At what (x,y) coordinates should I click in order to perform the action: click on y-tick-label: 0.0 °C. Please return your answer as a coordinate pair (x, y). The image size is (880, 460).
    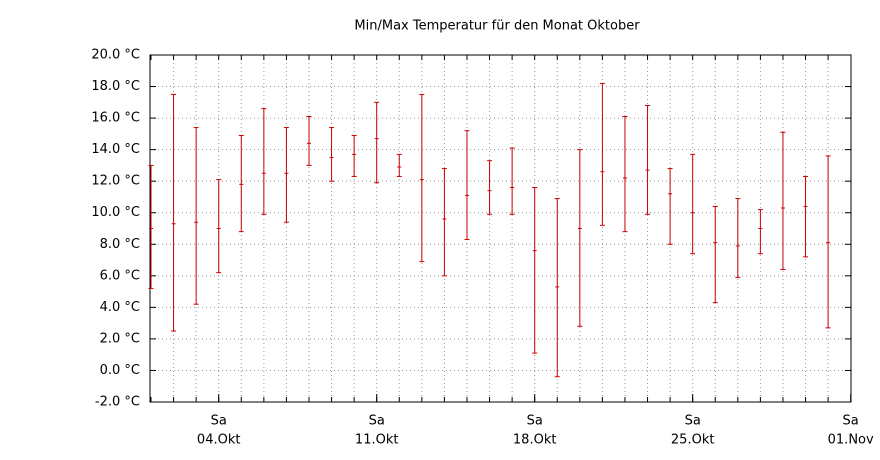
    Looking at the image, I should click on (120, 370).